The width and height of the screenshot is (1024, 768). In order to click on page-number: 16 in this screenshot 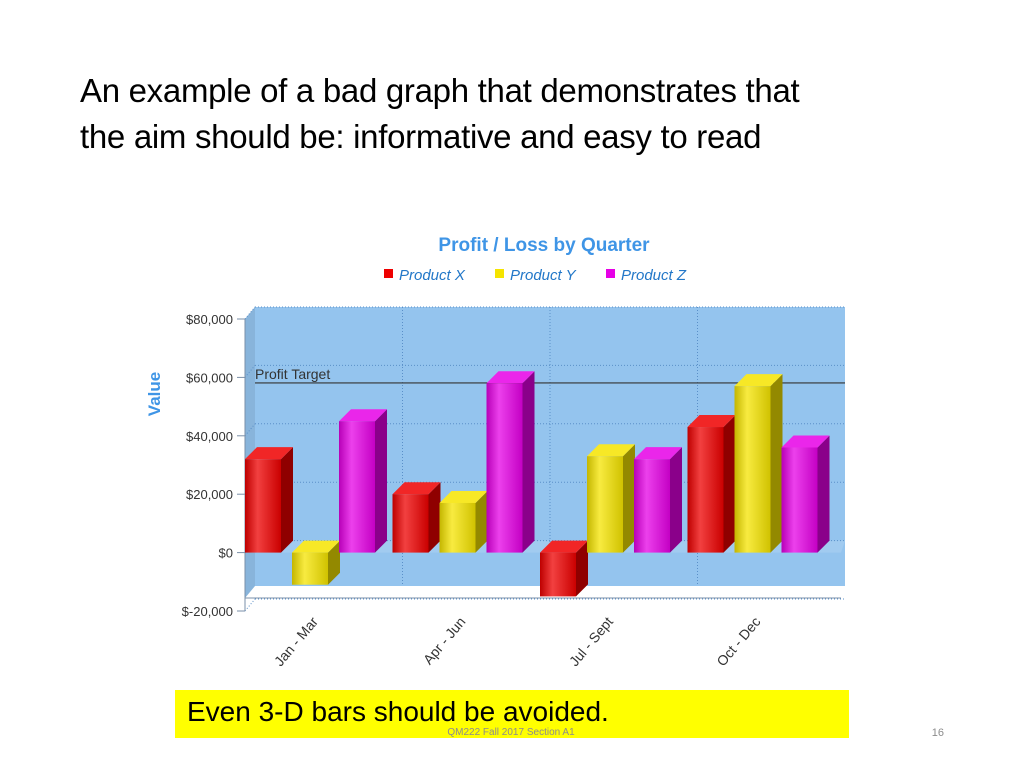, I will do `click(937, 733)`.